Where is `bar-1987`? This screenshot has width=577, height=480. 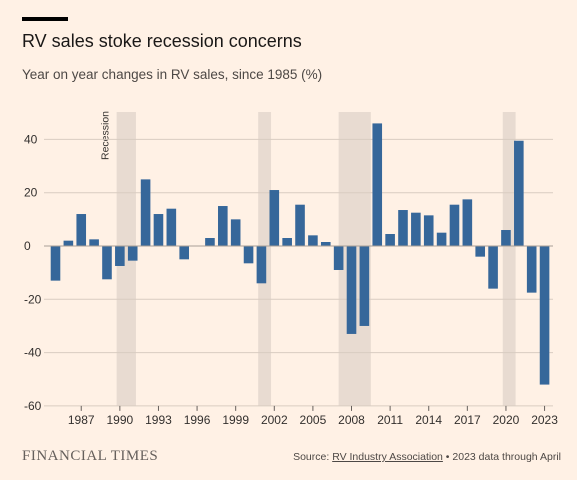 bar-1987 is located at coordinates (81, 230).